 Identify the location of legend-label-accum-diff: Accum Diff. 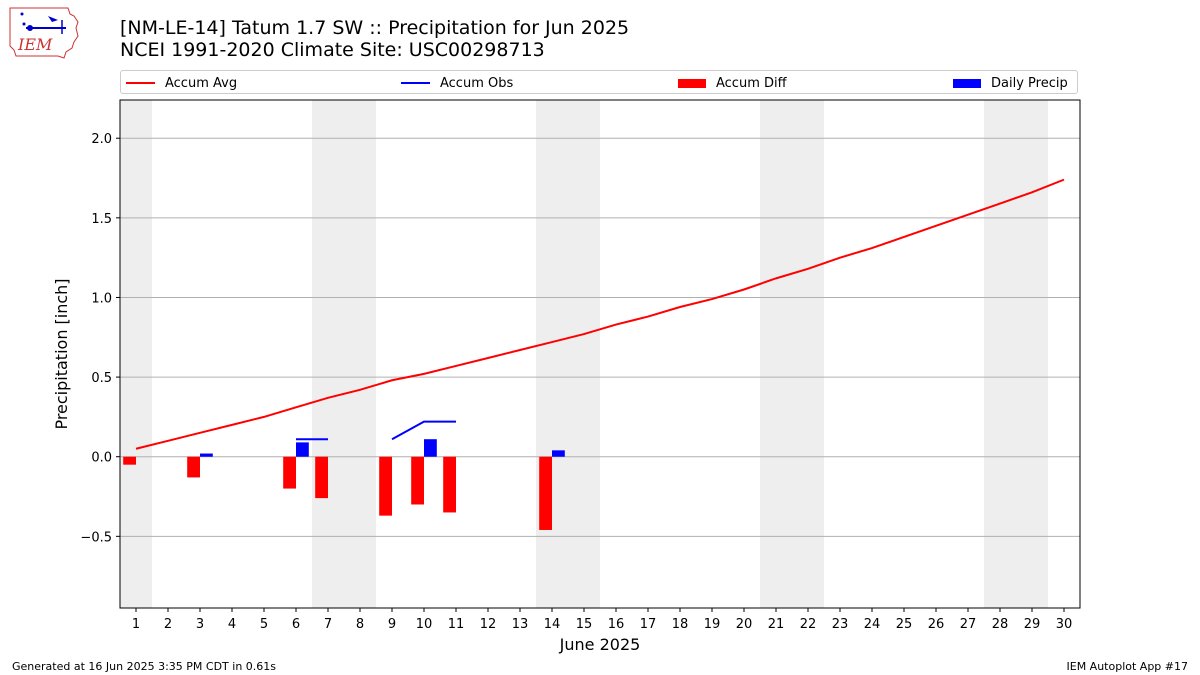
(751, 83).